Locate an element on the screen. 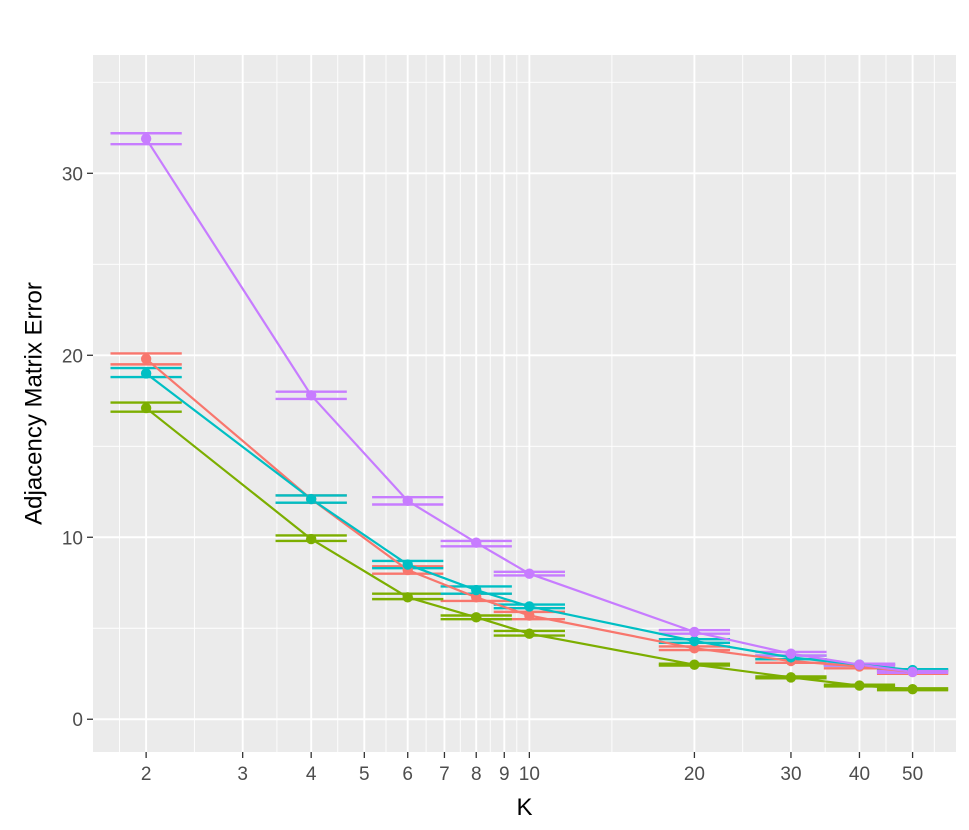  y-axis-title: Adjacency Matrix Error is located at coordinates (34, 403).